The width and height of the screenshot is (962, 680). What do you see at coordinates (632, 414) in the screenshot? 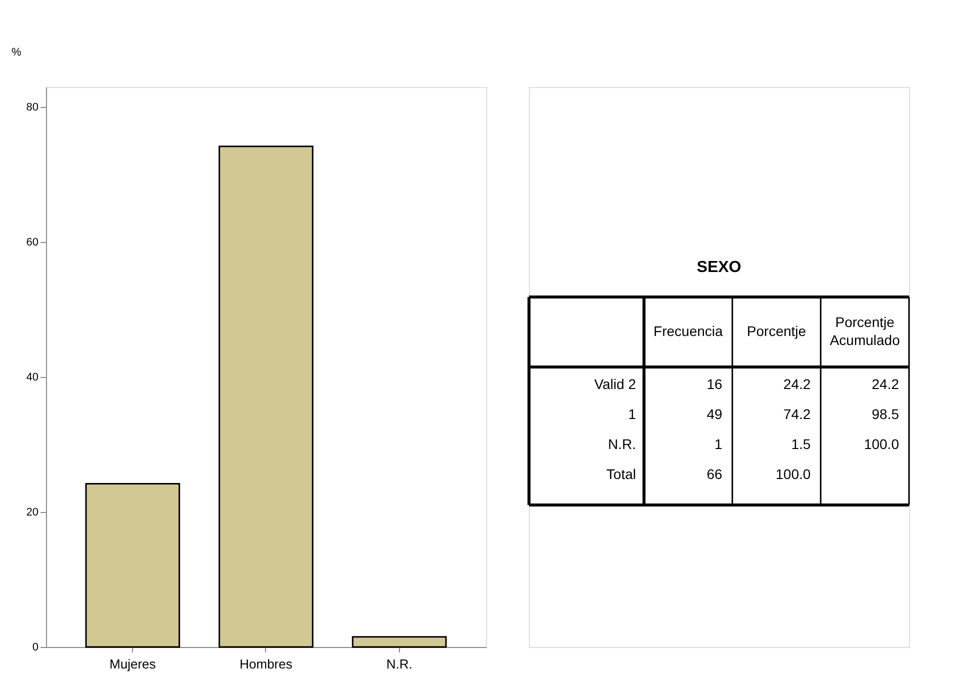
I see `category-label: 1` at bounding box center [632, 414].